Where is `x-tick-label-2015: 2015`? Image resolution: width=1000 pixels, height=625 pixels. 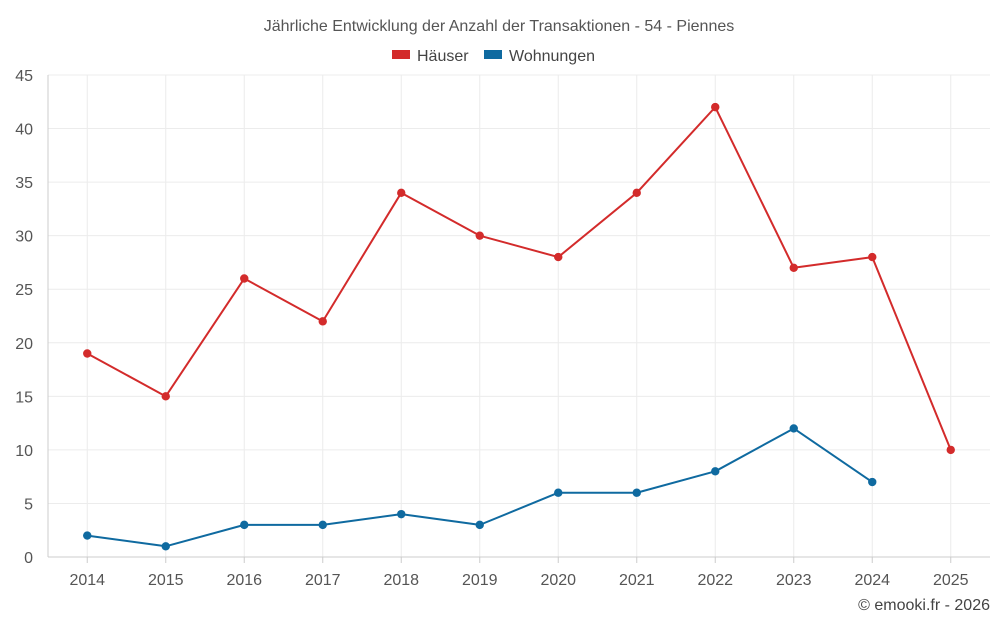 x-tick-label-2015: 2015 is located at coordinates (166, 580).